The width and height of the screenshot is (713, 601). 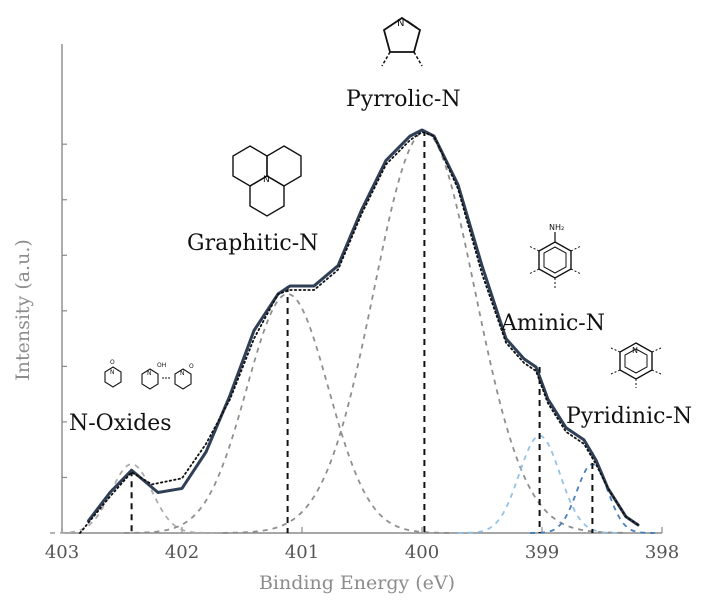 I want to click on pyridinic-n-symbol: N, so click(x=635, y=350).